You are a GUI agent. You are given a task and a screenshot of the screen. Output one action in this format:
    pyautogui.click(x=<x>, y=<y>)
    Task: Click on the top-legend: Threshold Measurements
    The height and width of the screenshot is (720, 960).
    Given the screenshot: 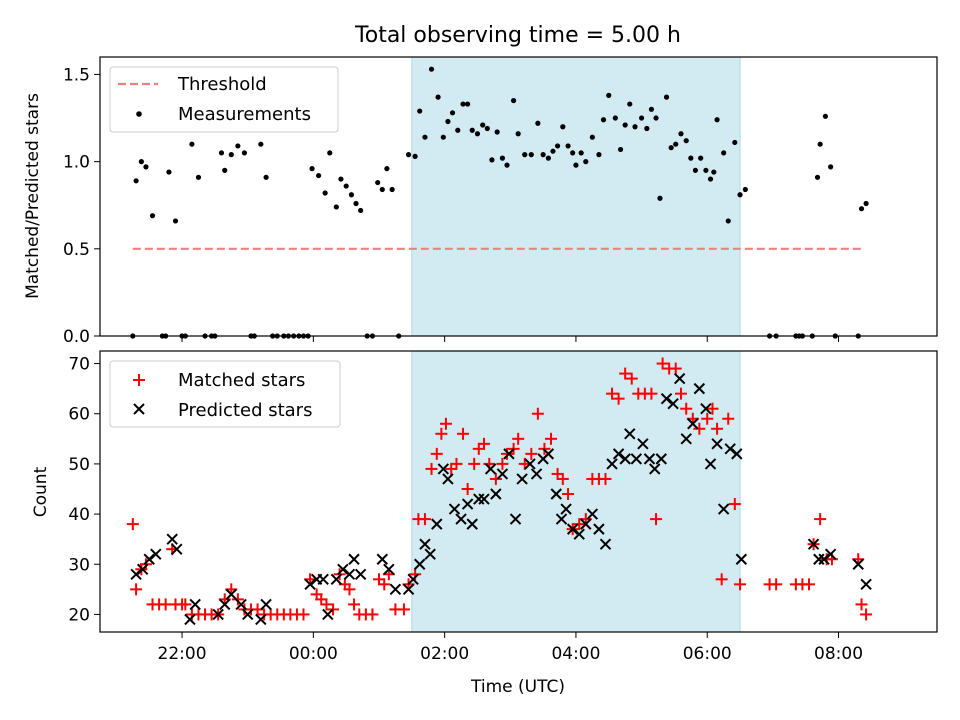 What is the action you would take?
    pyautogui.click(x=224, y=99)
    